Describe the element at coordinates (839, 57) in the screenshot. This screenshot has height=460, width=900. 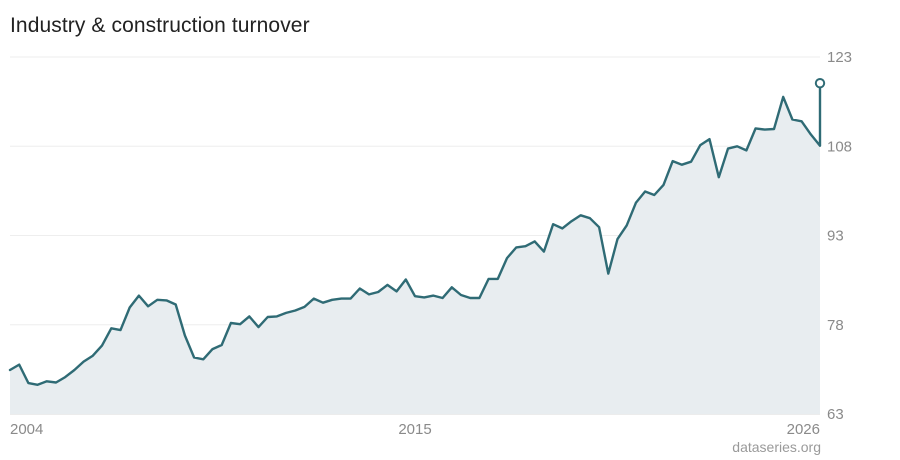
I see `y-tick-label: 123` at that location.